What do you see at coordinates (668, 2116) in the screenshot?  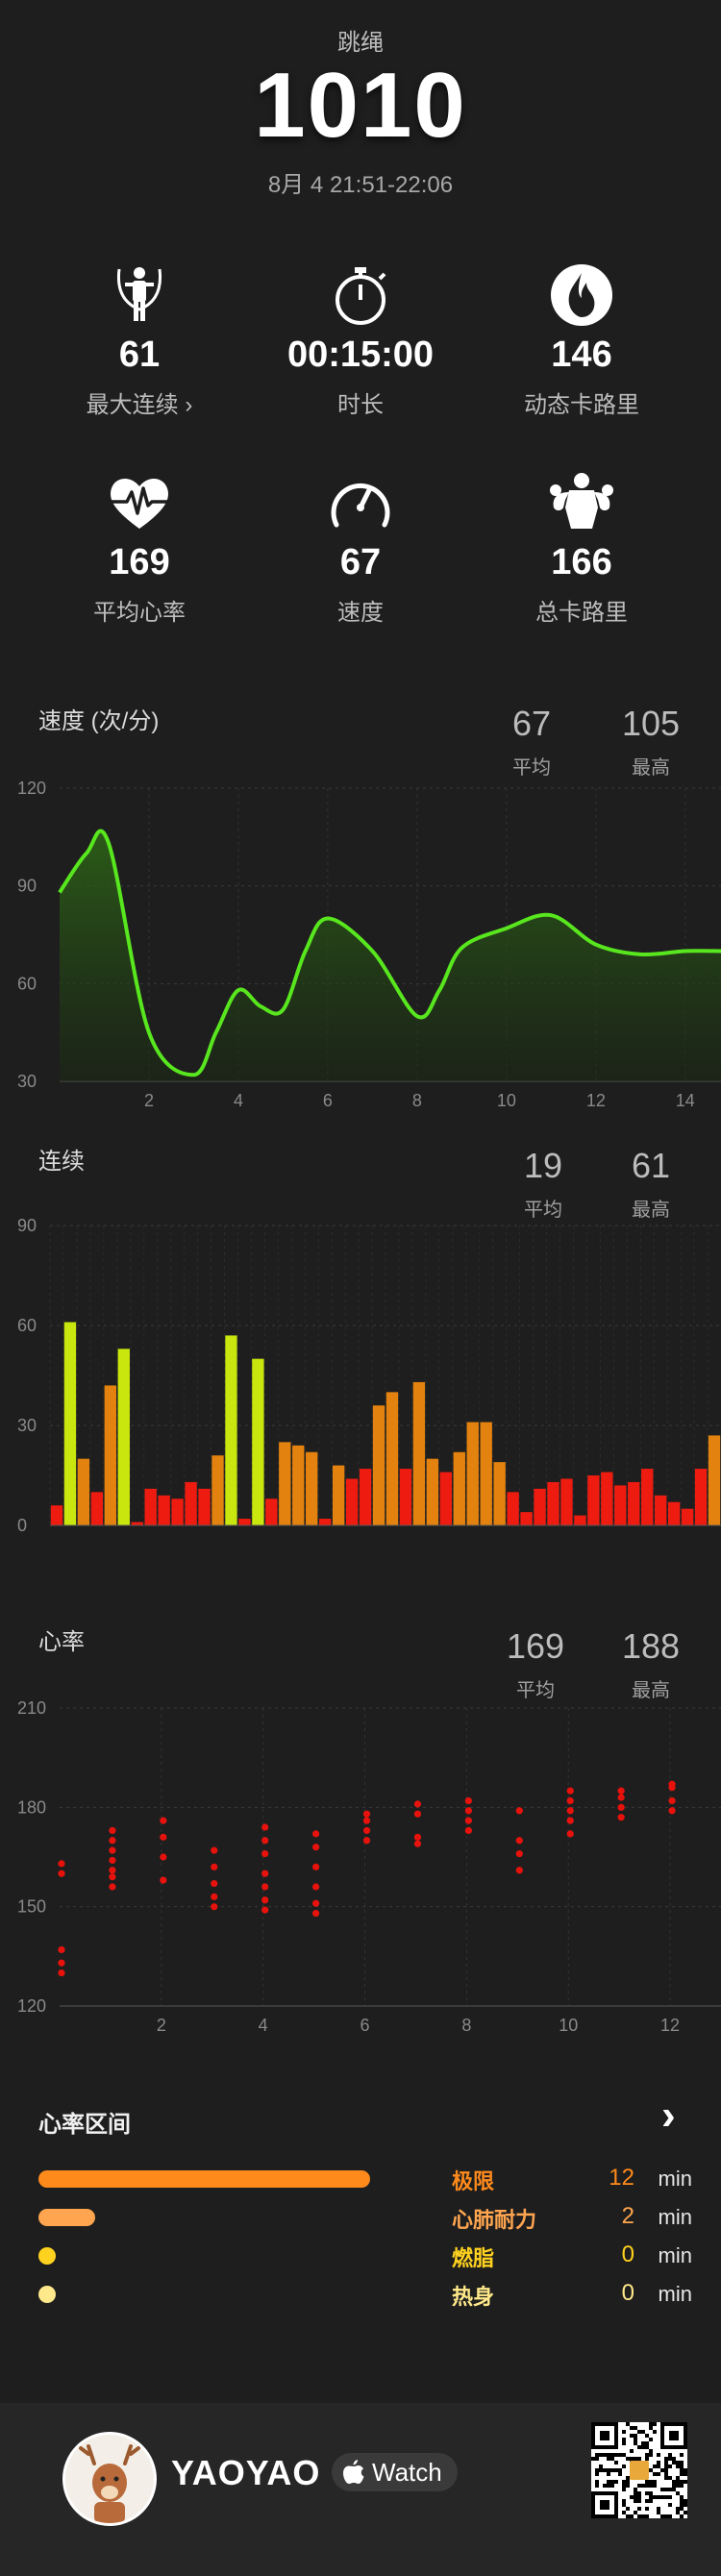 I see `chevron-right-icon: ›` at bounding box center [668, 2116].